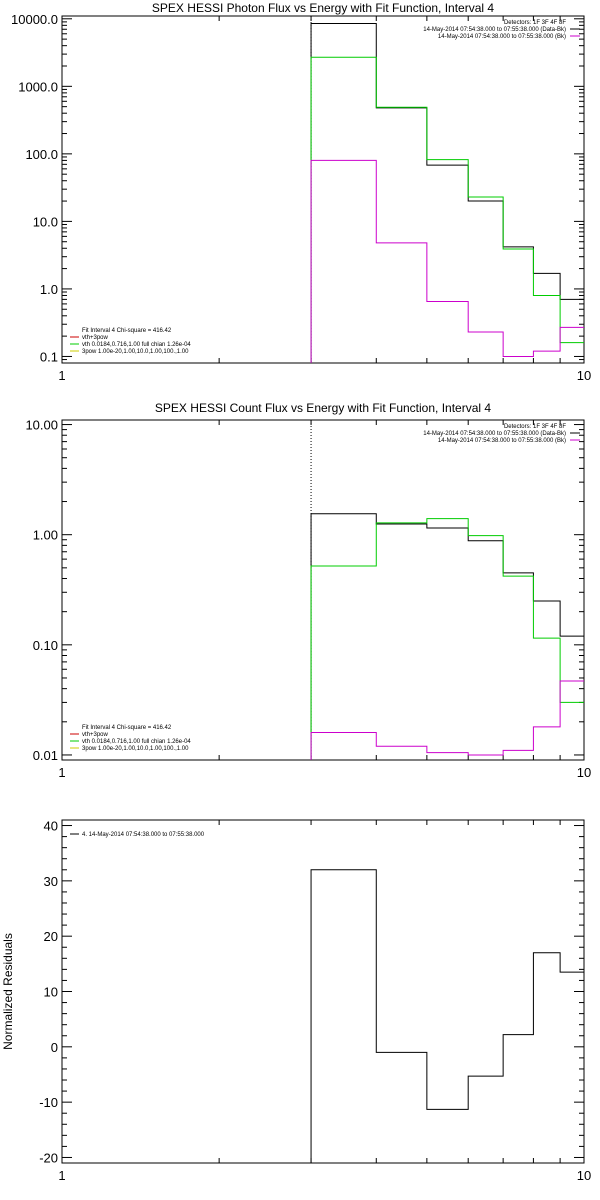 This screenshot has height=1200, width=600. Describe the element at coordinates (38, 86) in the screenshot. I see `y-tick-label: 1000.0` at that location.